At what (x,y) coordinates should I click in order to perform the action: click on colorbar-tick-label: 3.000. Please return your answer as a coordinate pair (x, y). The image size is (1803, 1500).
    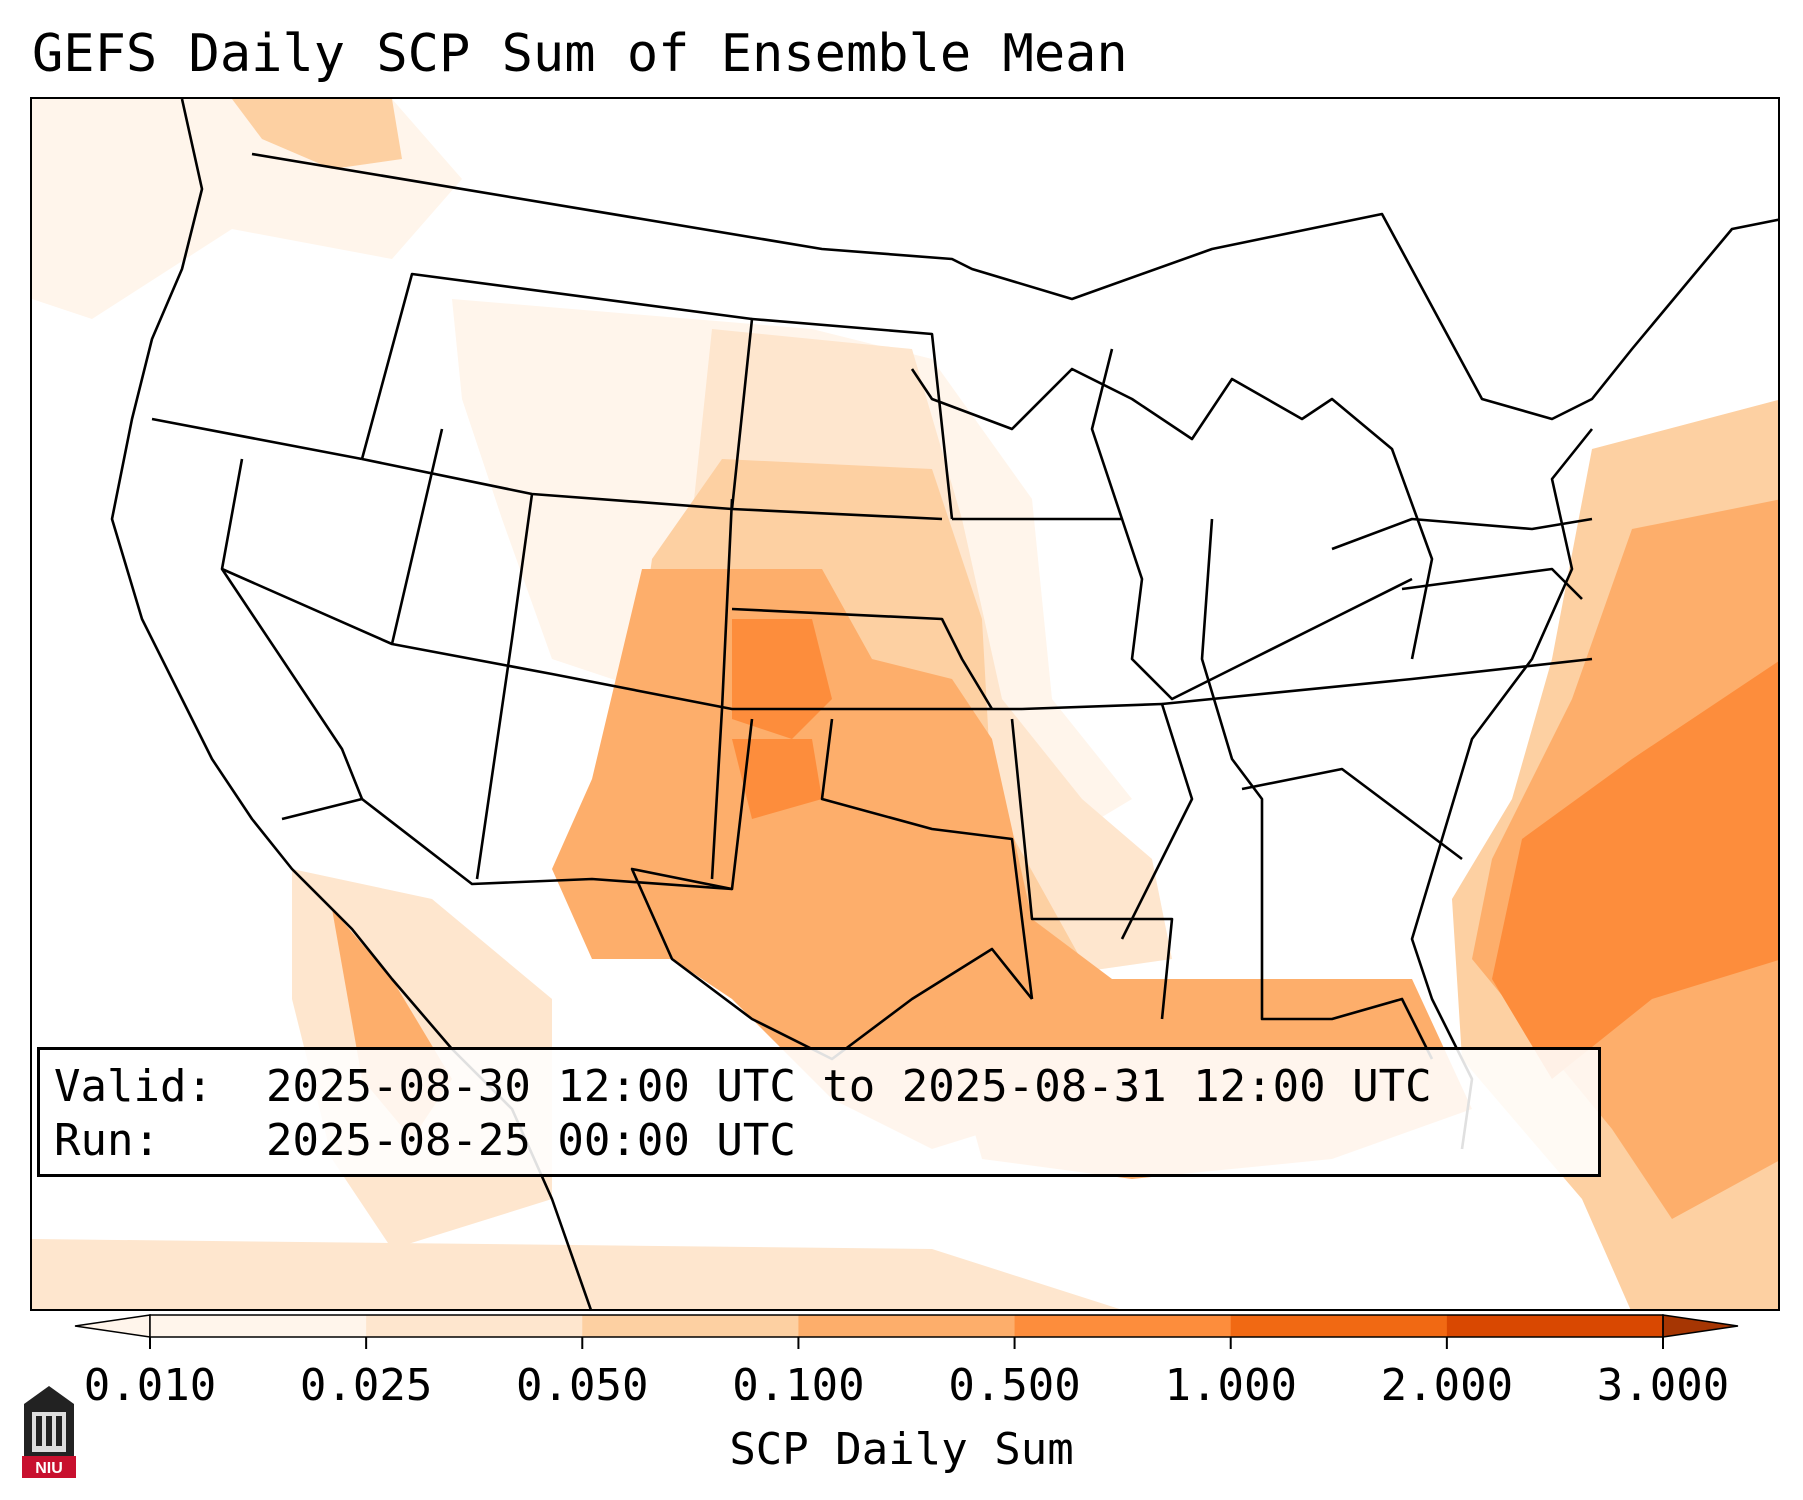
    Looking at the image, I should click on (1663, 1385).